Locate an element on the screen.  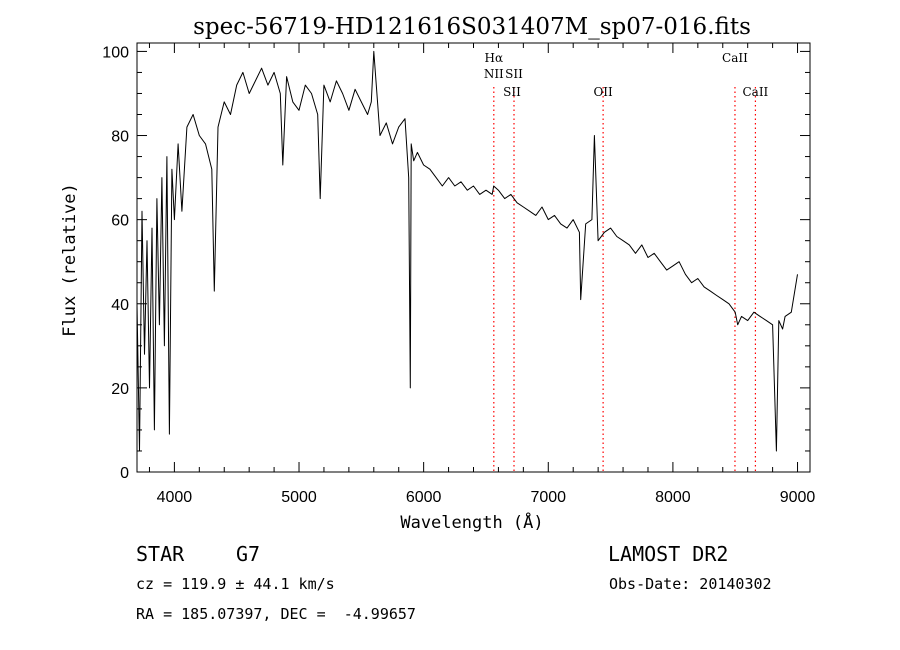
y-tick-label: 20 is located at coordinates (120, 389).